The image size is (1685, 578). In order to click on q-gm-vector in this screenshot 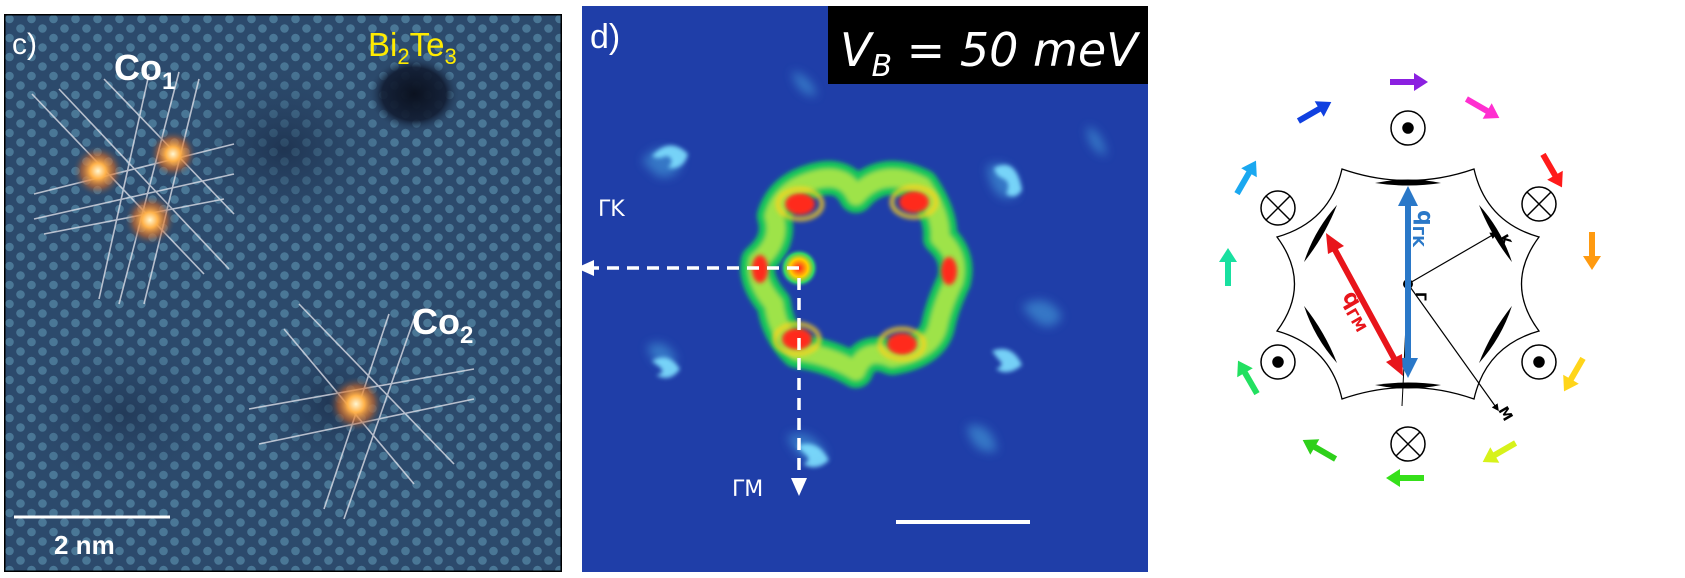, I will do `click(1365, 305)`.